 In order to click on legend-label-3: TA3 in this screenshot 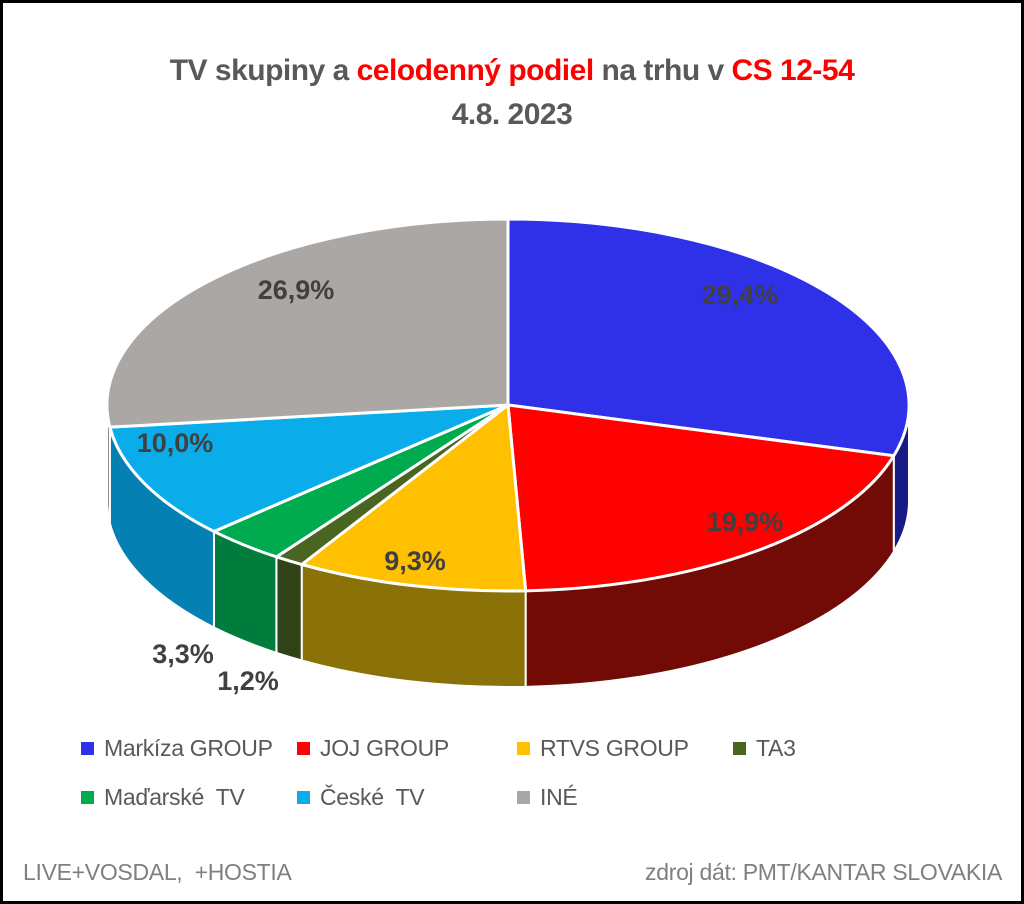, I will do `click(776, 748)`.